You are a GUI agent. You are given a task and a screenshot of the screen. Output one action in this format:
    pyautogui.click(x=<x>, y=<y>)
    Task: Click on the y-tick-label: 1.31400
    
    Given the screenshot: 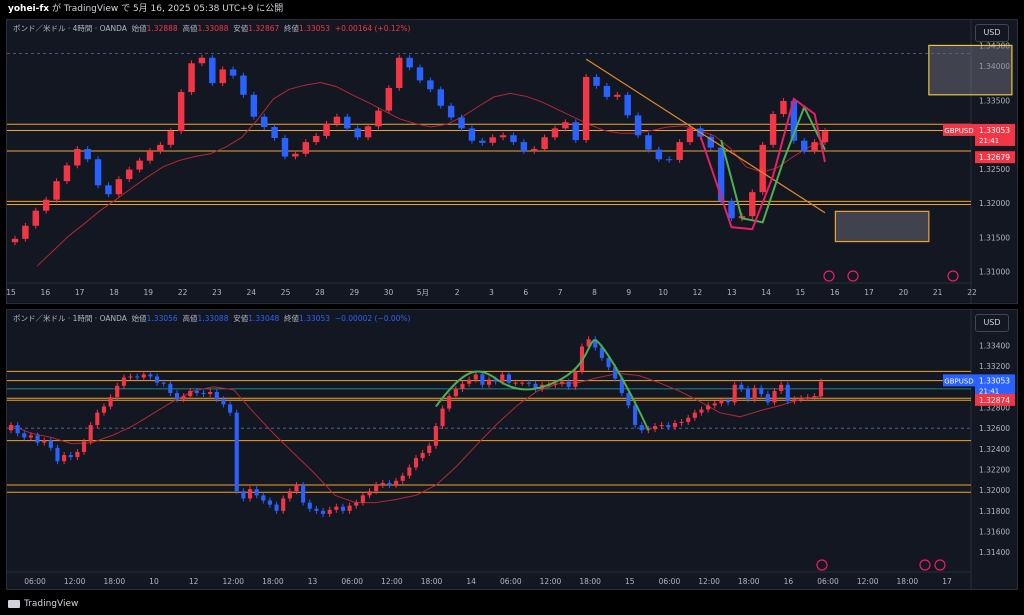 What is the action you would take?
    pyautogui.click(x=994, y=552)
    